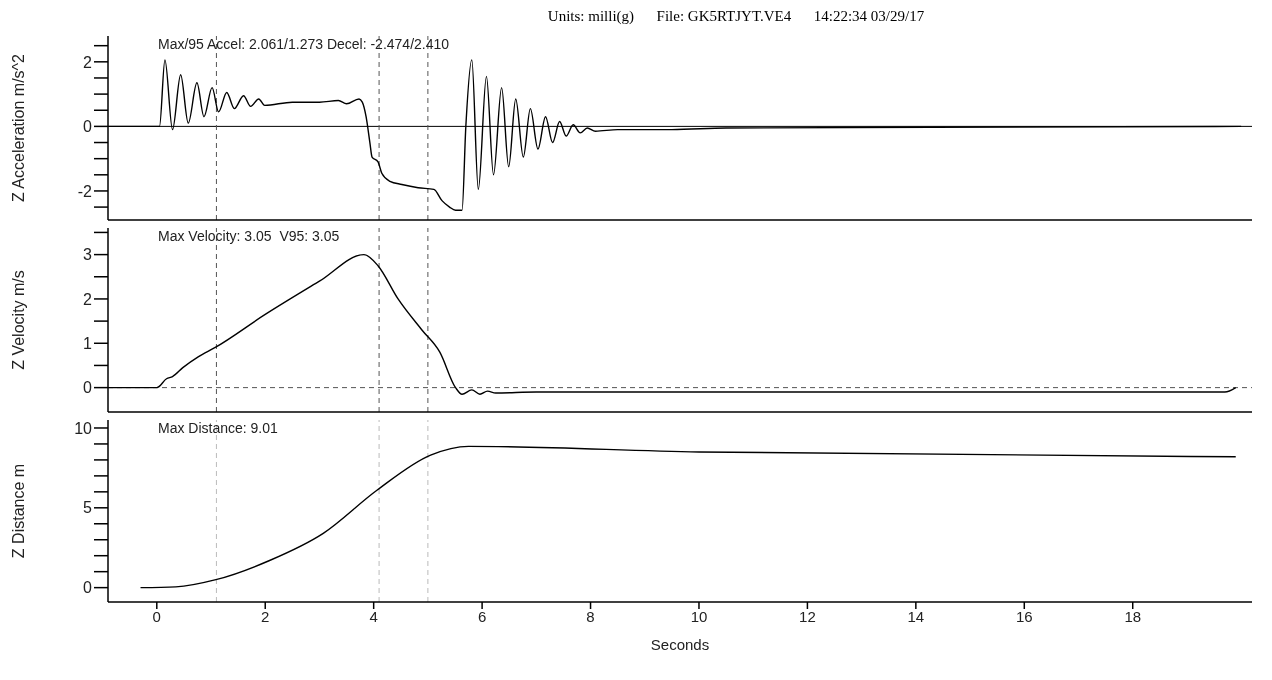 Image resolution: width=1272 pixels, height=680 pixels. What do you see at coordinates (265, 616) in the screenshot?
I see `x-tick-label: 2` at bounding box center [265, 616].